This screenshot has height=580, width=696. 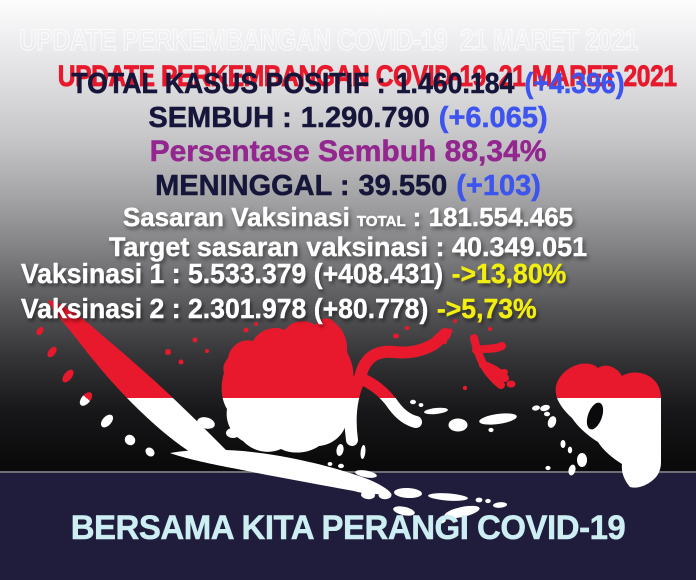 What do you see at coordinates (465, 388) in the screenshot?
I see `islet-ternate` at bounding box center [465, 388].